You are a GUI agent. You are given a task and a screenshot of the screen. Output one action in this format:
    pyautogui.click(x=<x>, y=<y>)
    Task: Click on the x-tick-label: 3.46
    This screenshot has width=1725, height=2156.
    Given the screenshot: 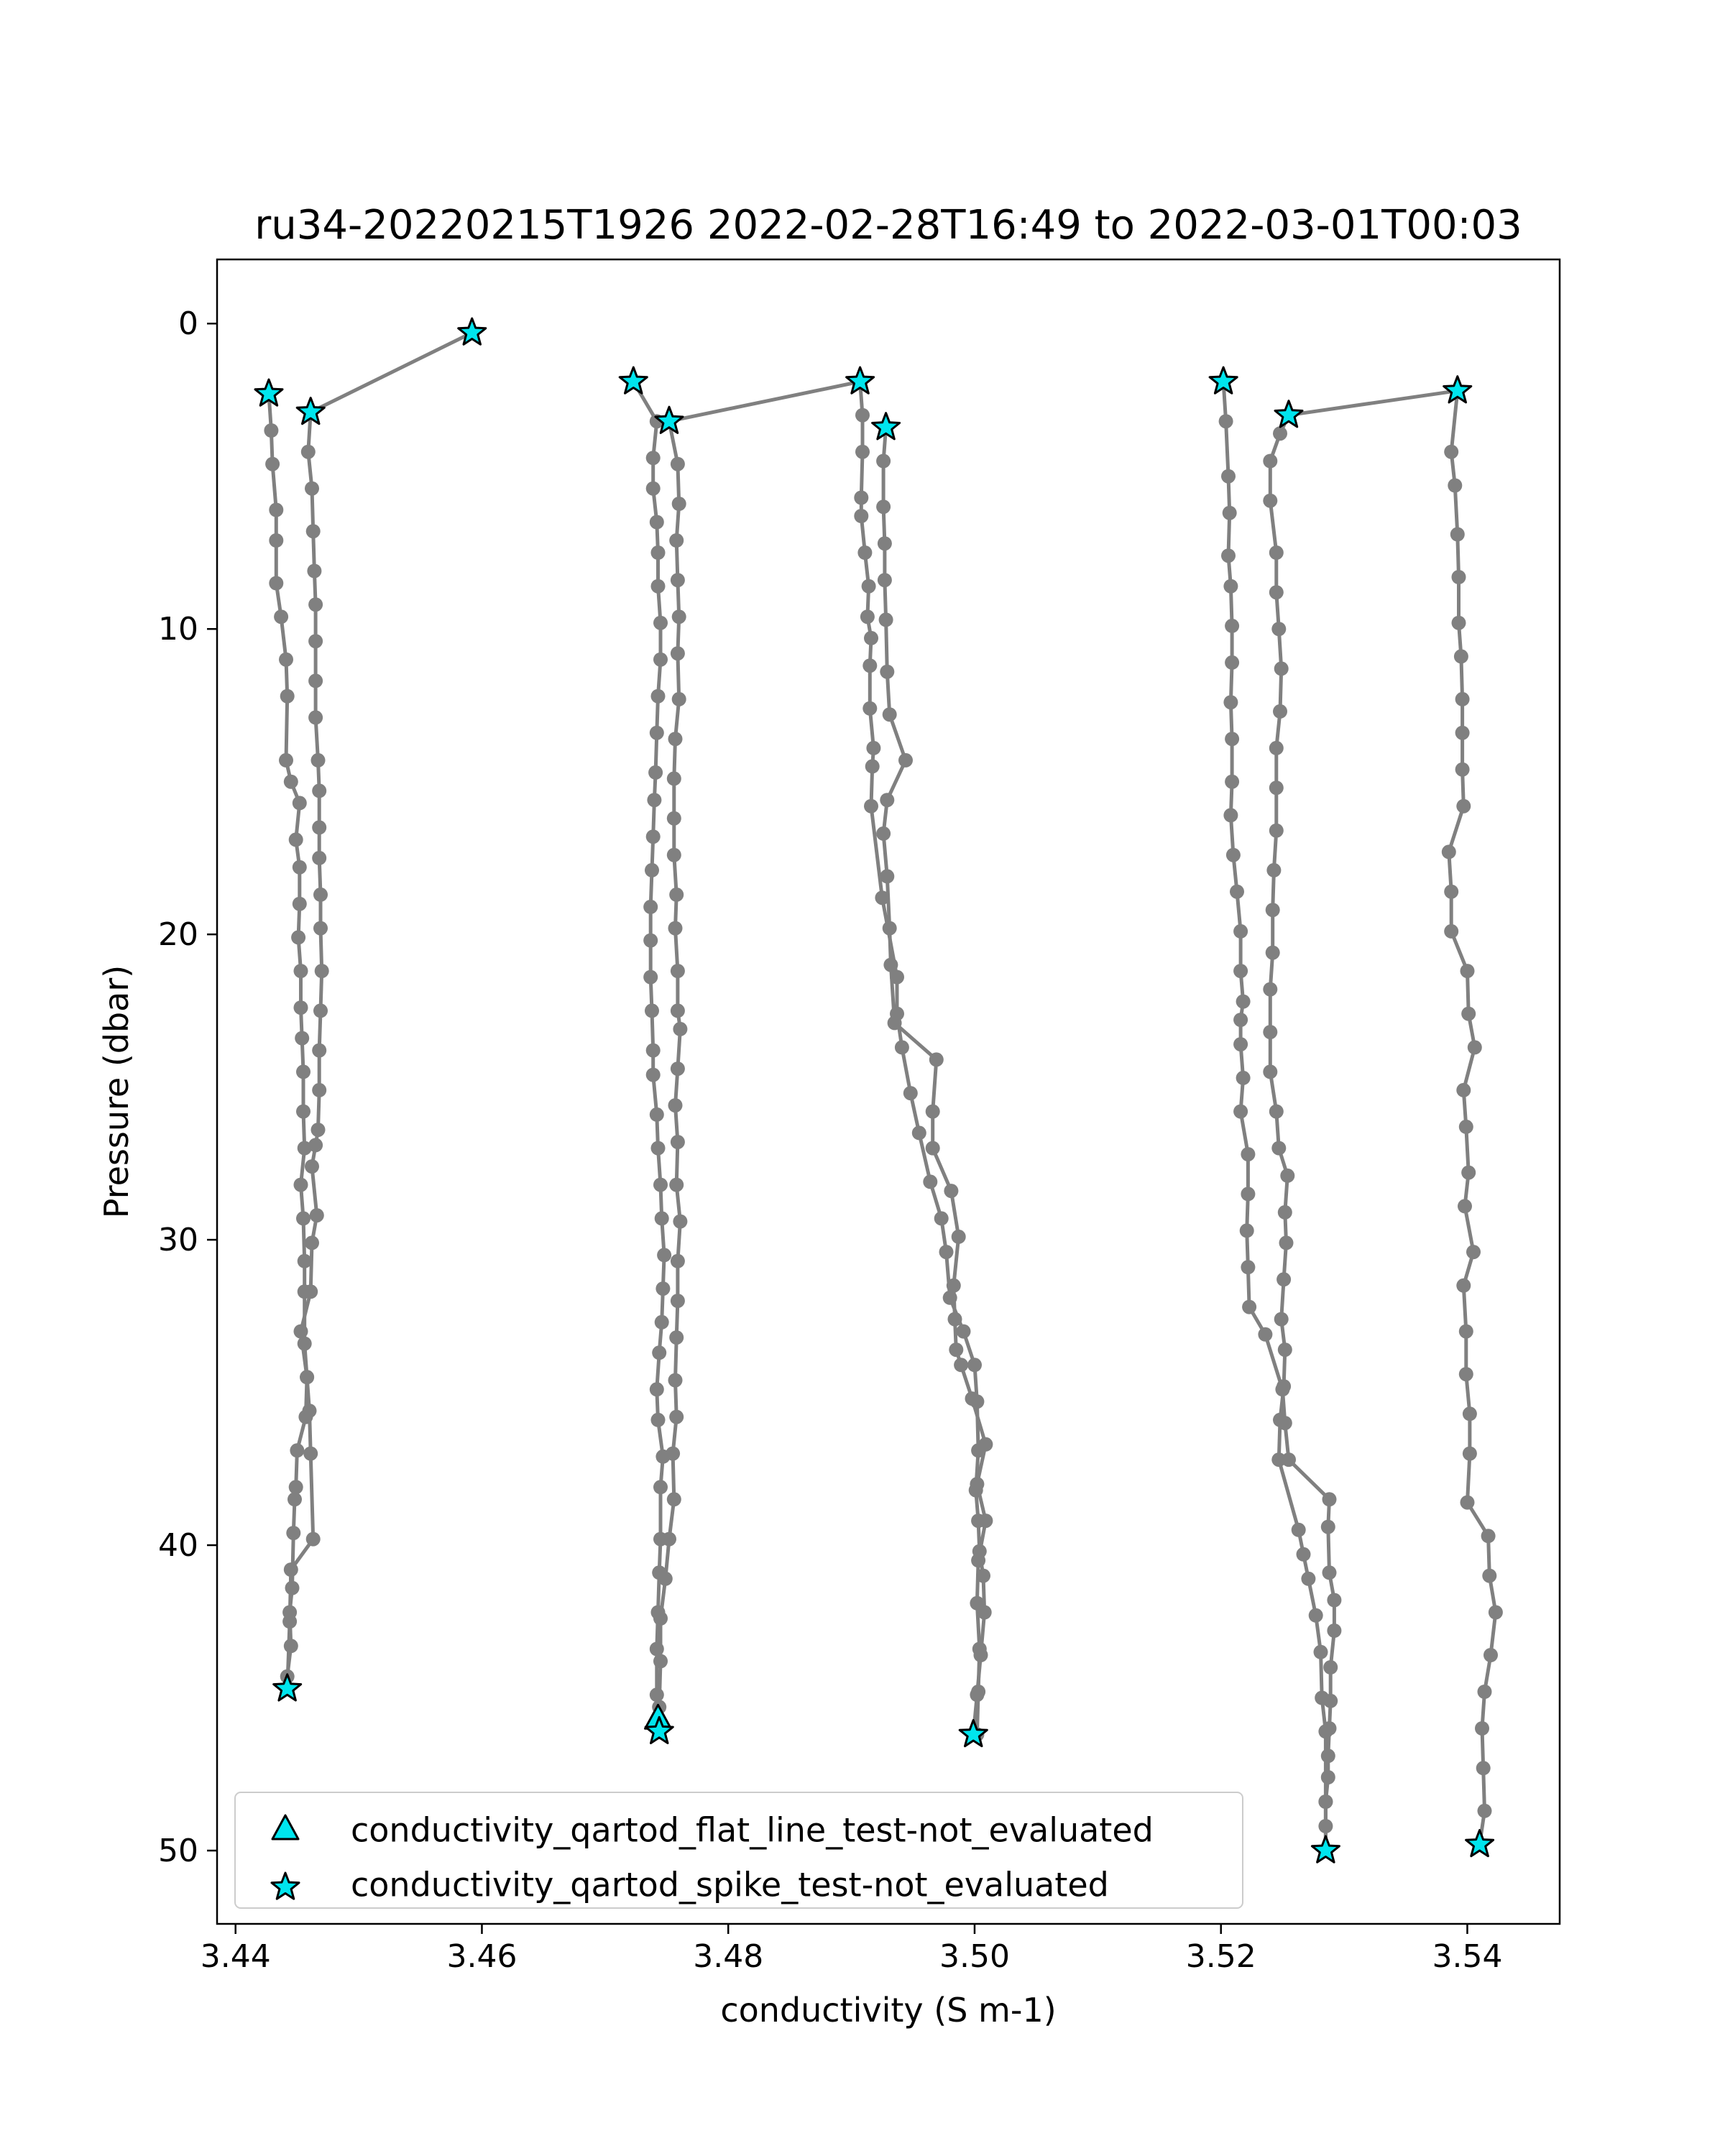 What is the action you would take?
    pyautogui.click(x=481, y=1957)
    